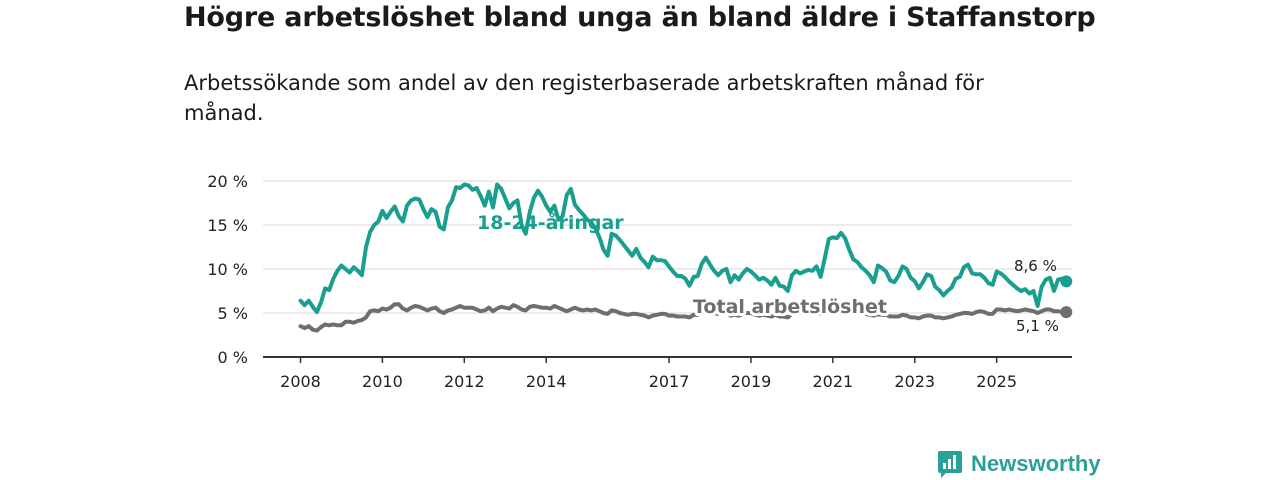 This screenshot has width=1280, height=480. I want to click on x-axis-ticks: 2008 2010 2012 2014 2017 2019 2021 2023 2025, so click(648, 374).